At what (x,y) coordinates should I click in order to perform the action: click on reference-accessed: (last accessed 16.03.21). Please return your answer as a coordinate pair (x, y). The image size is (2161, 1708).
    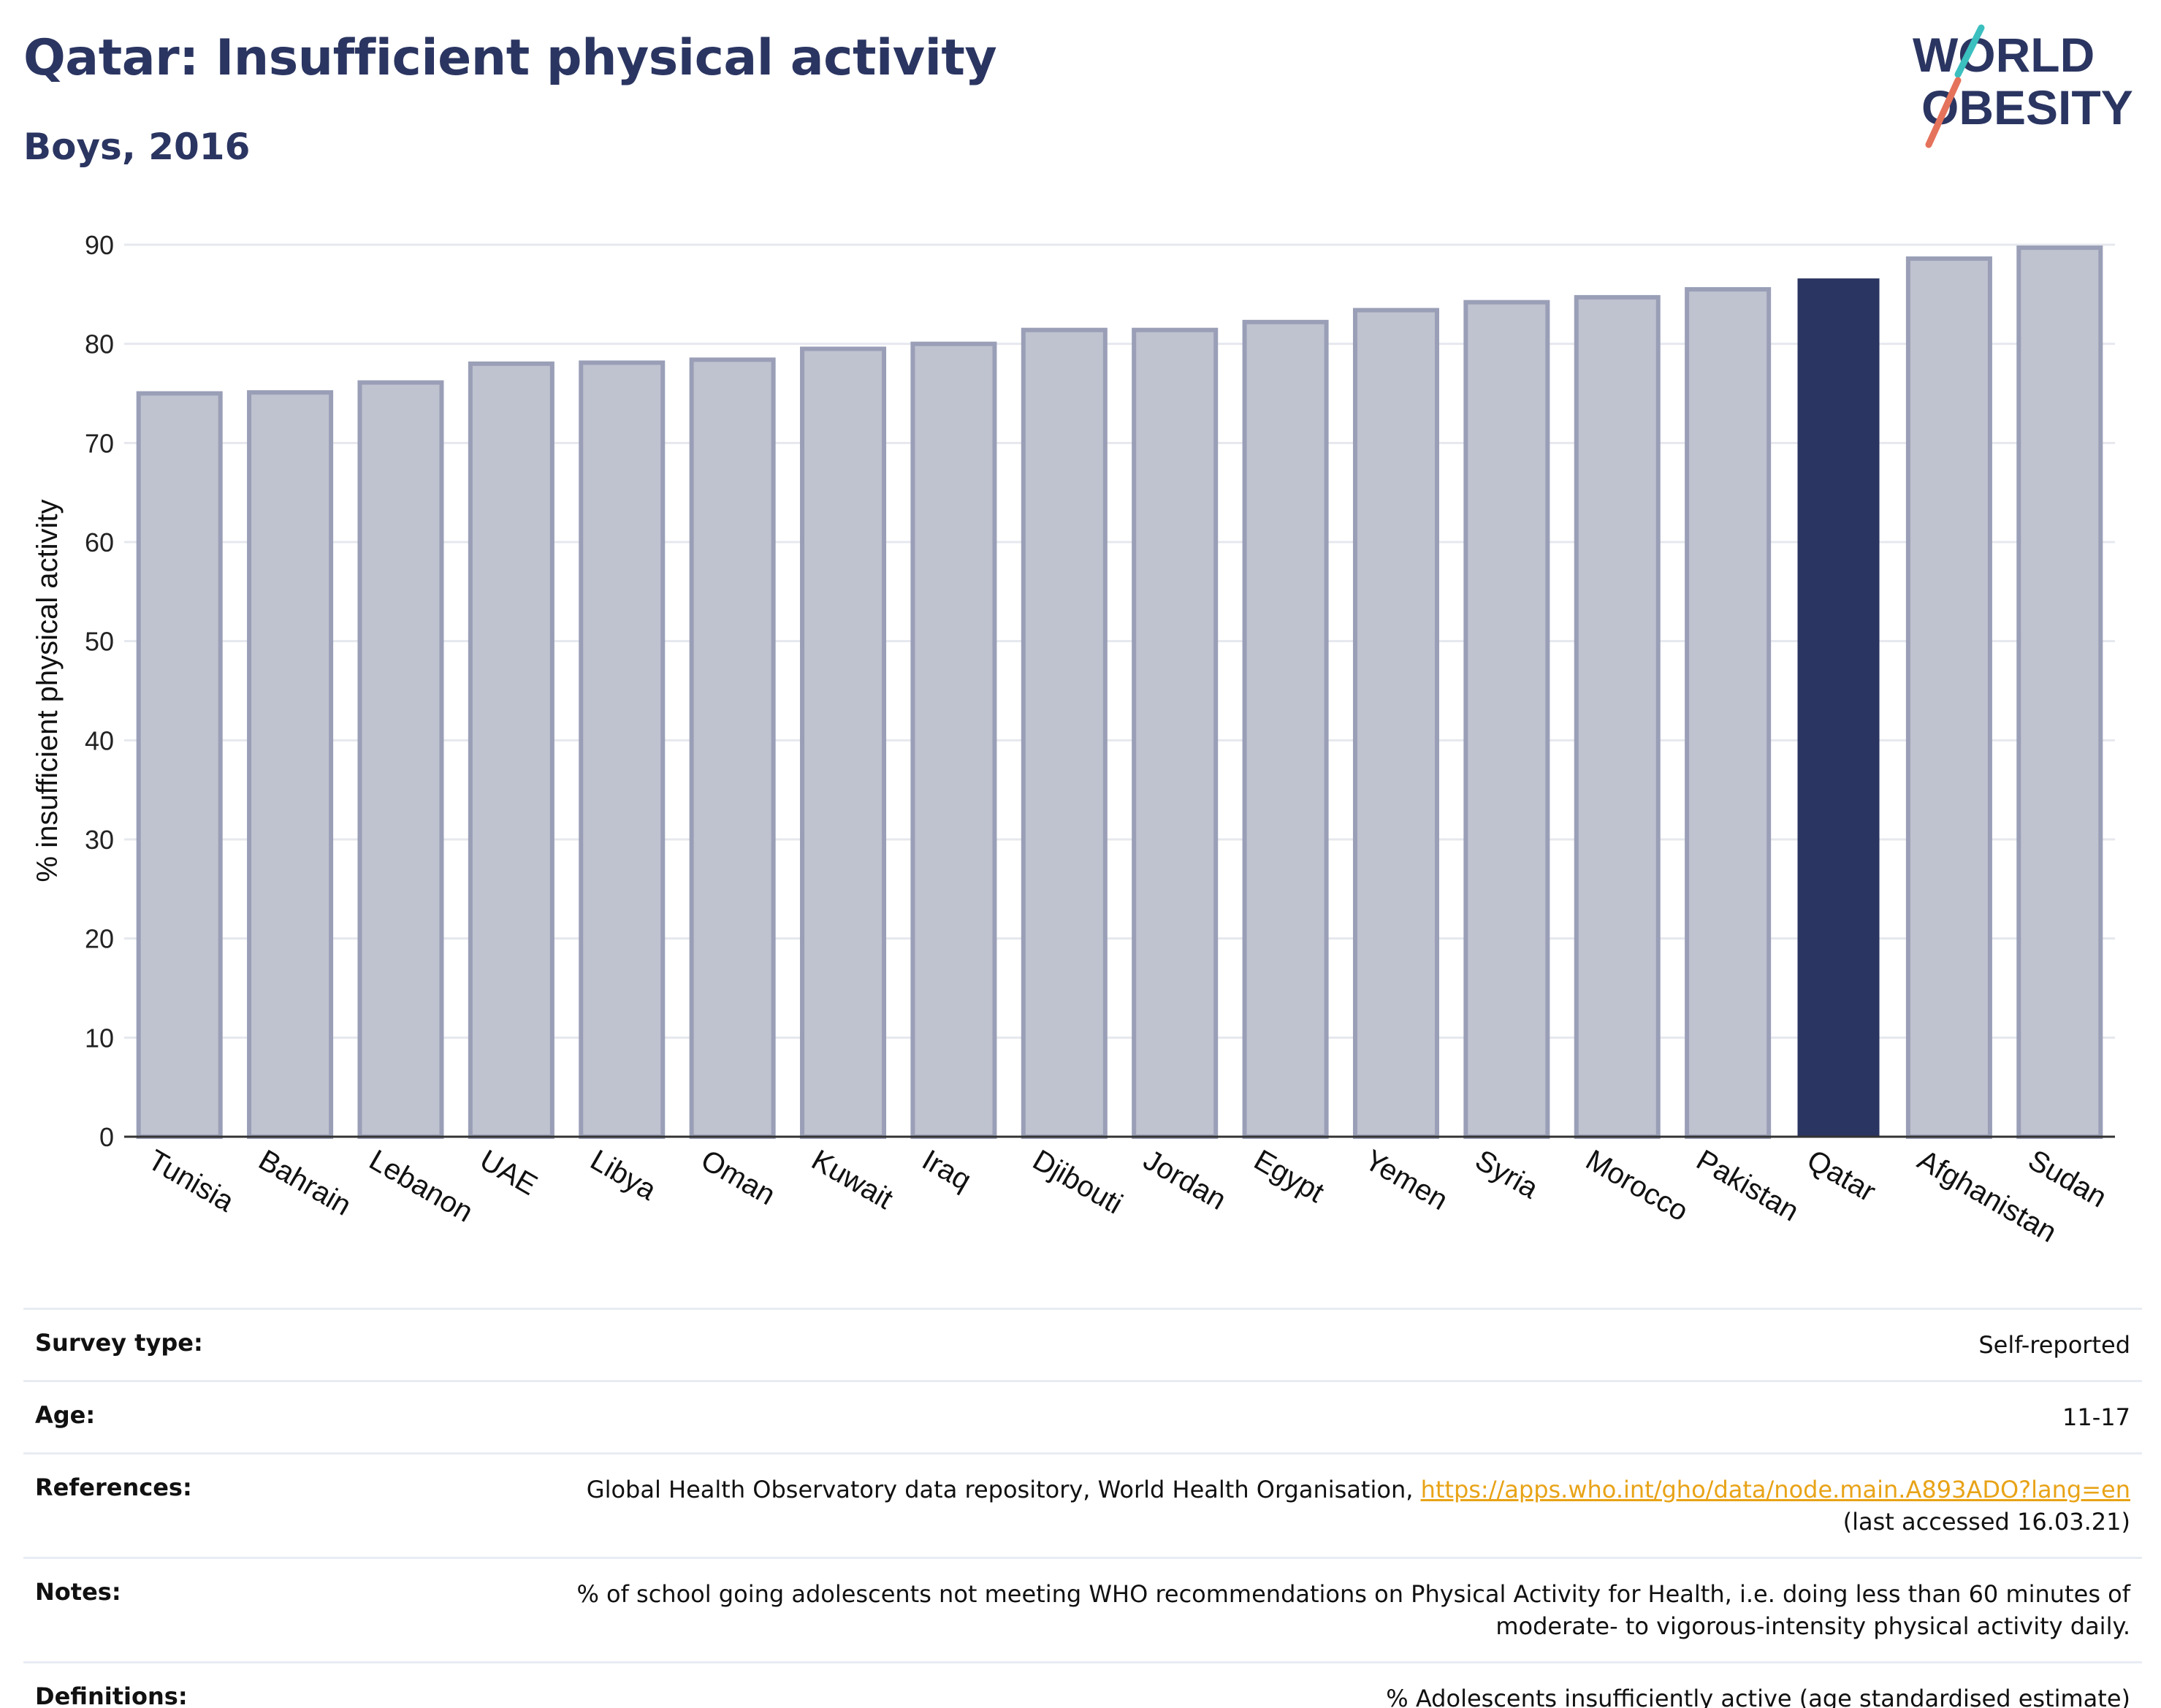
    Looking at the image, I should click on (1986, 1522).